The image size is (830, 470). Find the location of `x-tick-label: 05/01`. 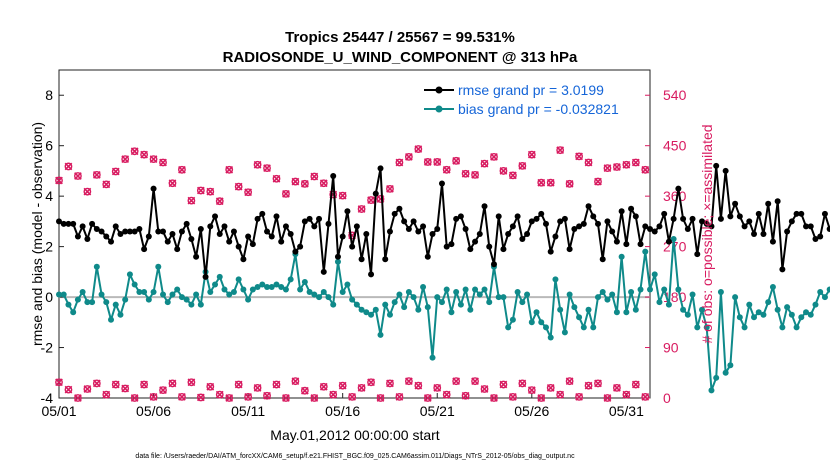

x-tick-label: 05/01 is located at coordinates (58, 411).